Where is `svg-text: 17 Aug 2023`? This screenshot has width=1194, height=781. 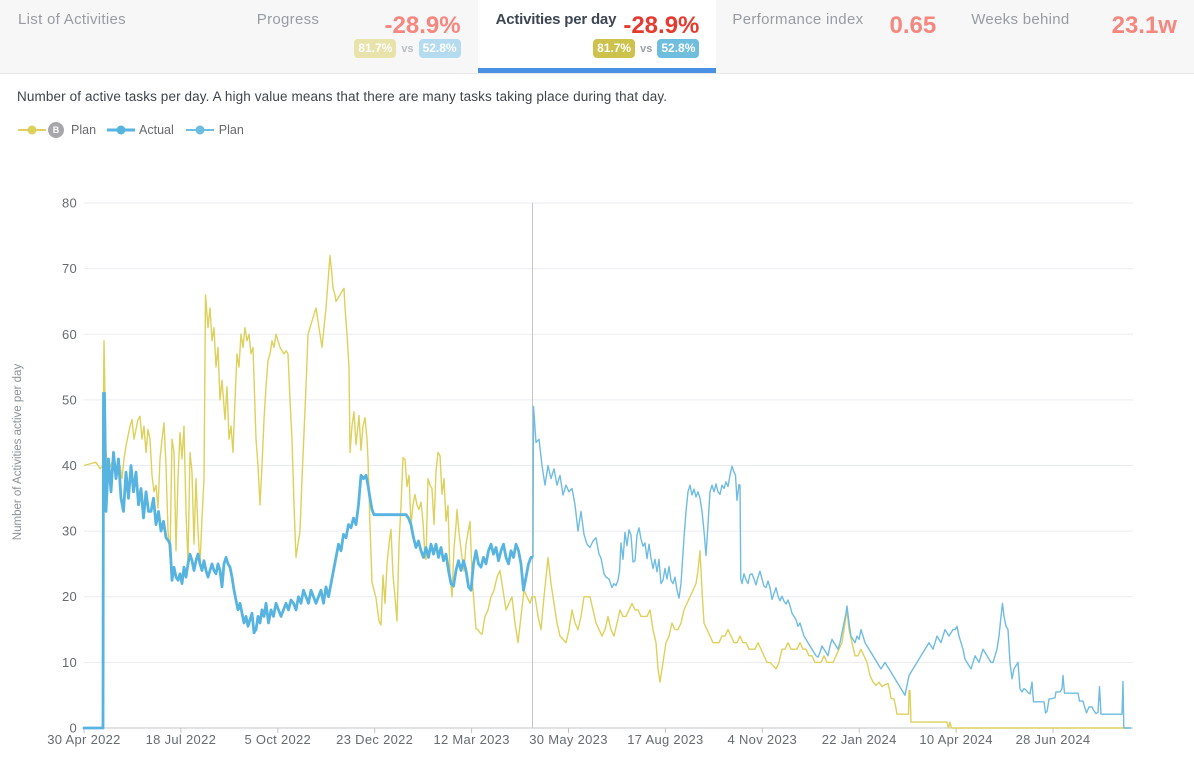 svg-text: 17 Aug 2023 is located at coordinates (665, 739).